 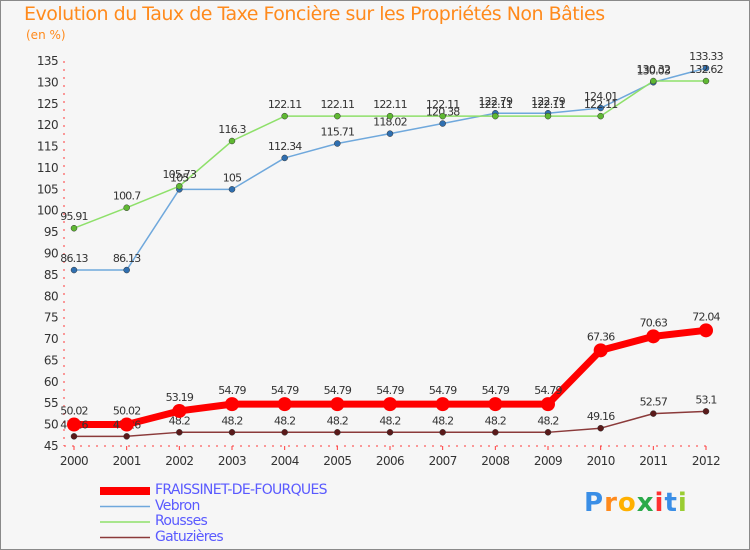 What do you see at coordinates (51, 425) in the screenshot?
I see `y-tick-label: 50` at bounding box center [51, 425].